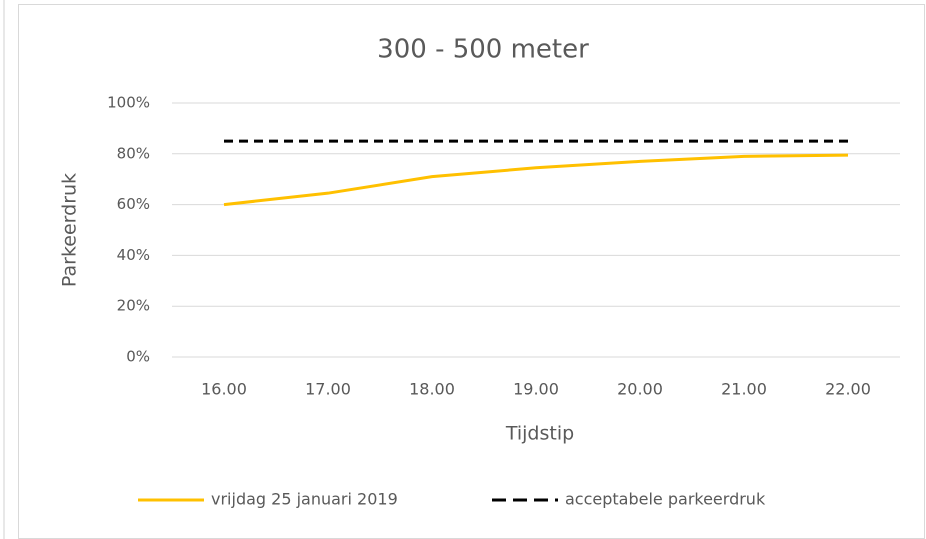  Describe the element at coordinates (483, 50) in the screenshot. I see `chart-title: 300 - 500 meter` at that location.